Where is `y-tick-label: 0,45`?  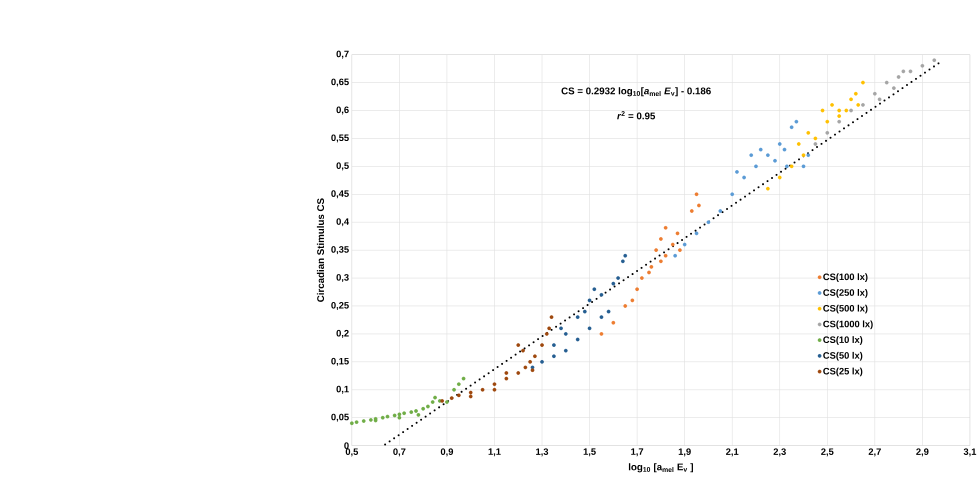
y-tick-label: 0,45 is located at coordinates (340, 194).